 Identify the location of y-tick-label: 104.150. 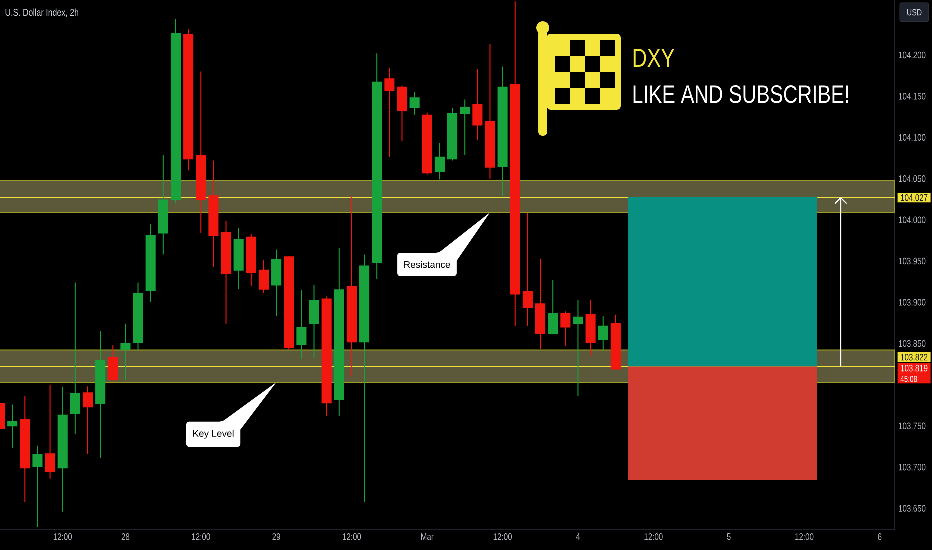
(912, 96).